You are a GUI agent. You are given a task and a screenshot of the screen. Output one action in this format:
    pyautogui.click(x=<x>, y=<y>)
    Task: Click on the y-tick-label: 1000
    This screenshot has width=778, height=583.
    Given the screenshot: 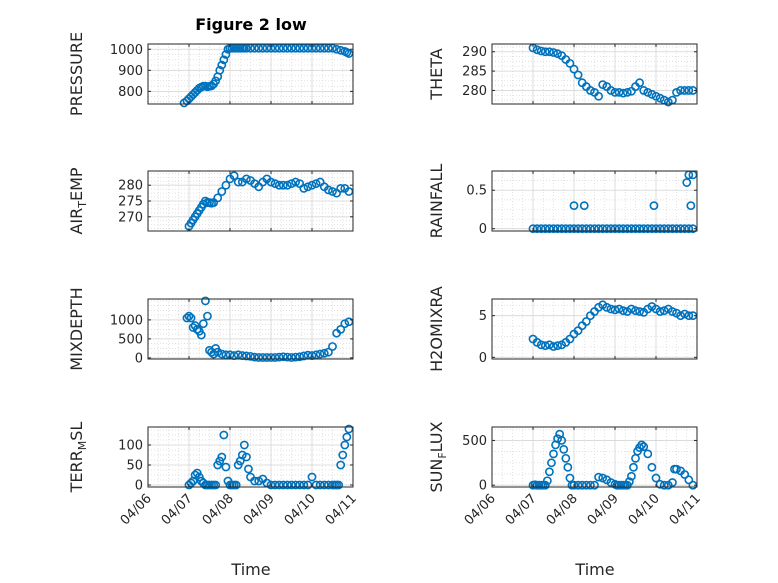 What is the action you would take?
    pyautogui.click(x=126, y=50)
    